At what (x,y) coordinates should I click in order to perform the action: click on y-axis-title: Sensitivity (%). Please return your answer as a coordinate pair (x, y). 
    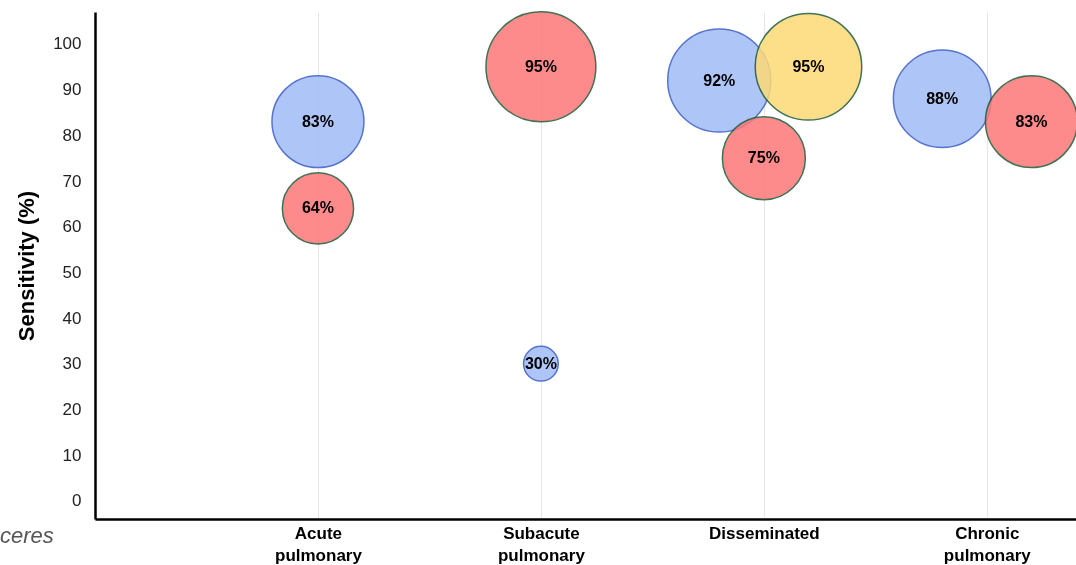
    Looking at the image, I should click on (27, 266).